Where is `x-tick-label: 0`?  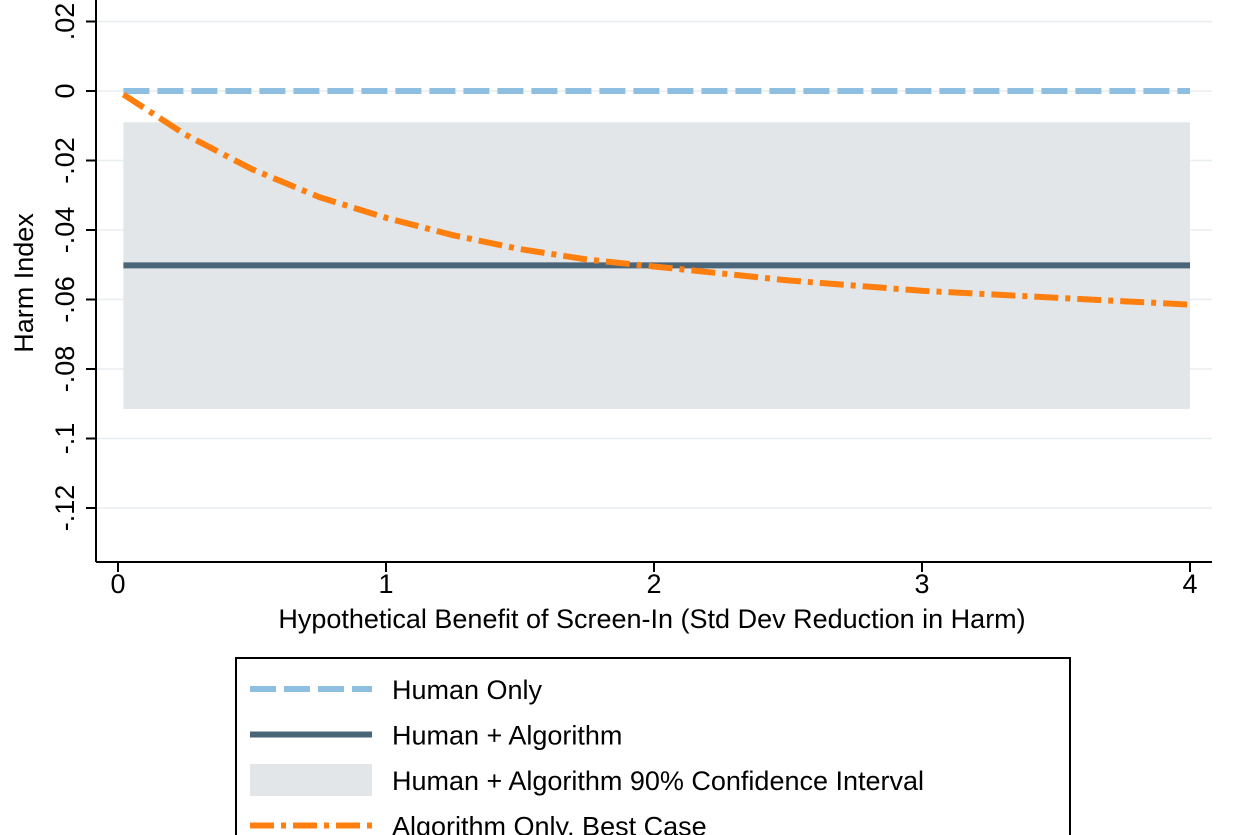 x-tick-label: 0 is located at coordinates (117, 584).